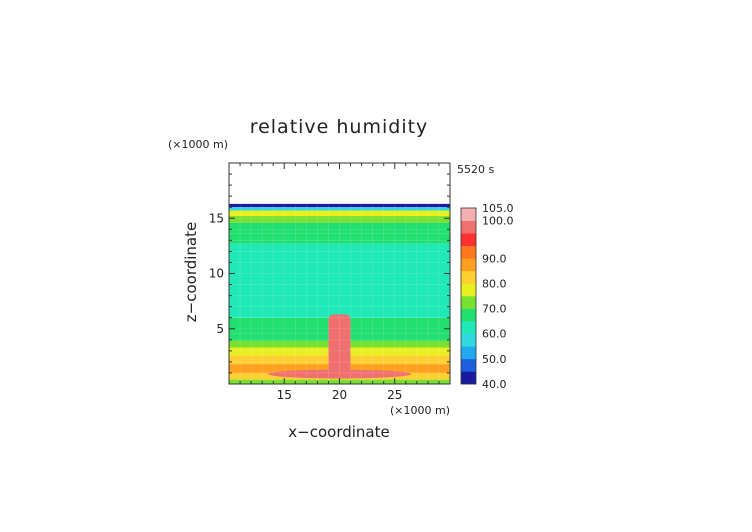 The height and width of the screenshot is (532, 752). Describe the element at coordinates (494, 384) in the screenshot. I see `colorbar-tick-label: 40.0` at that location.